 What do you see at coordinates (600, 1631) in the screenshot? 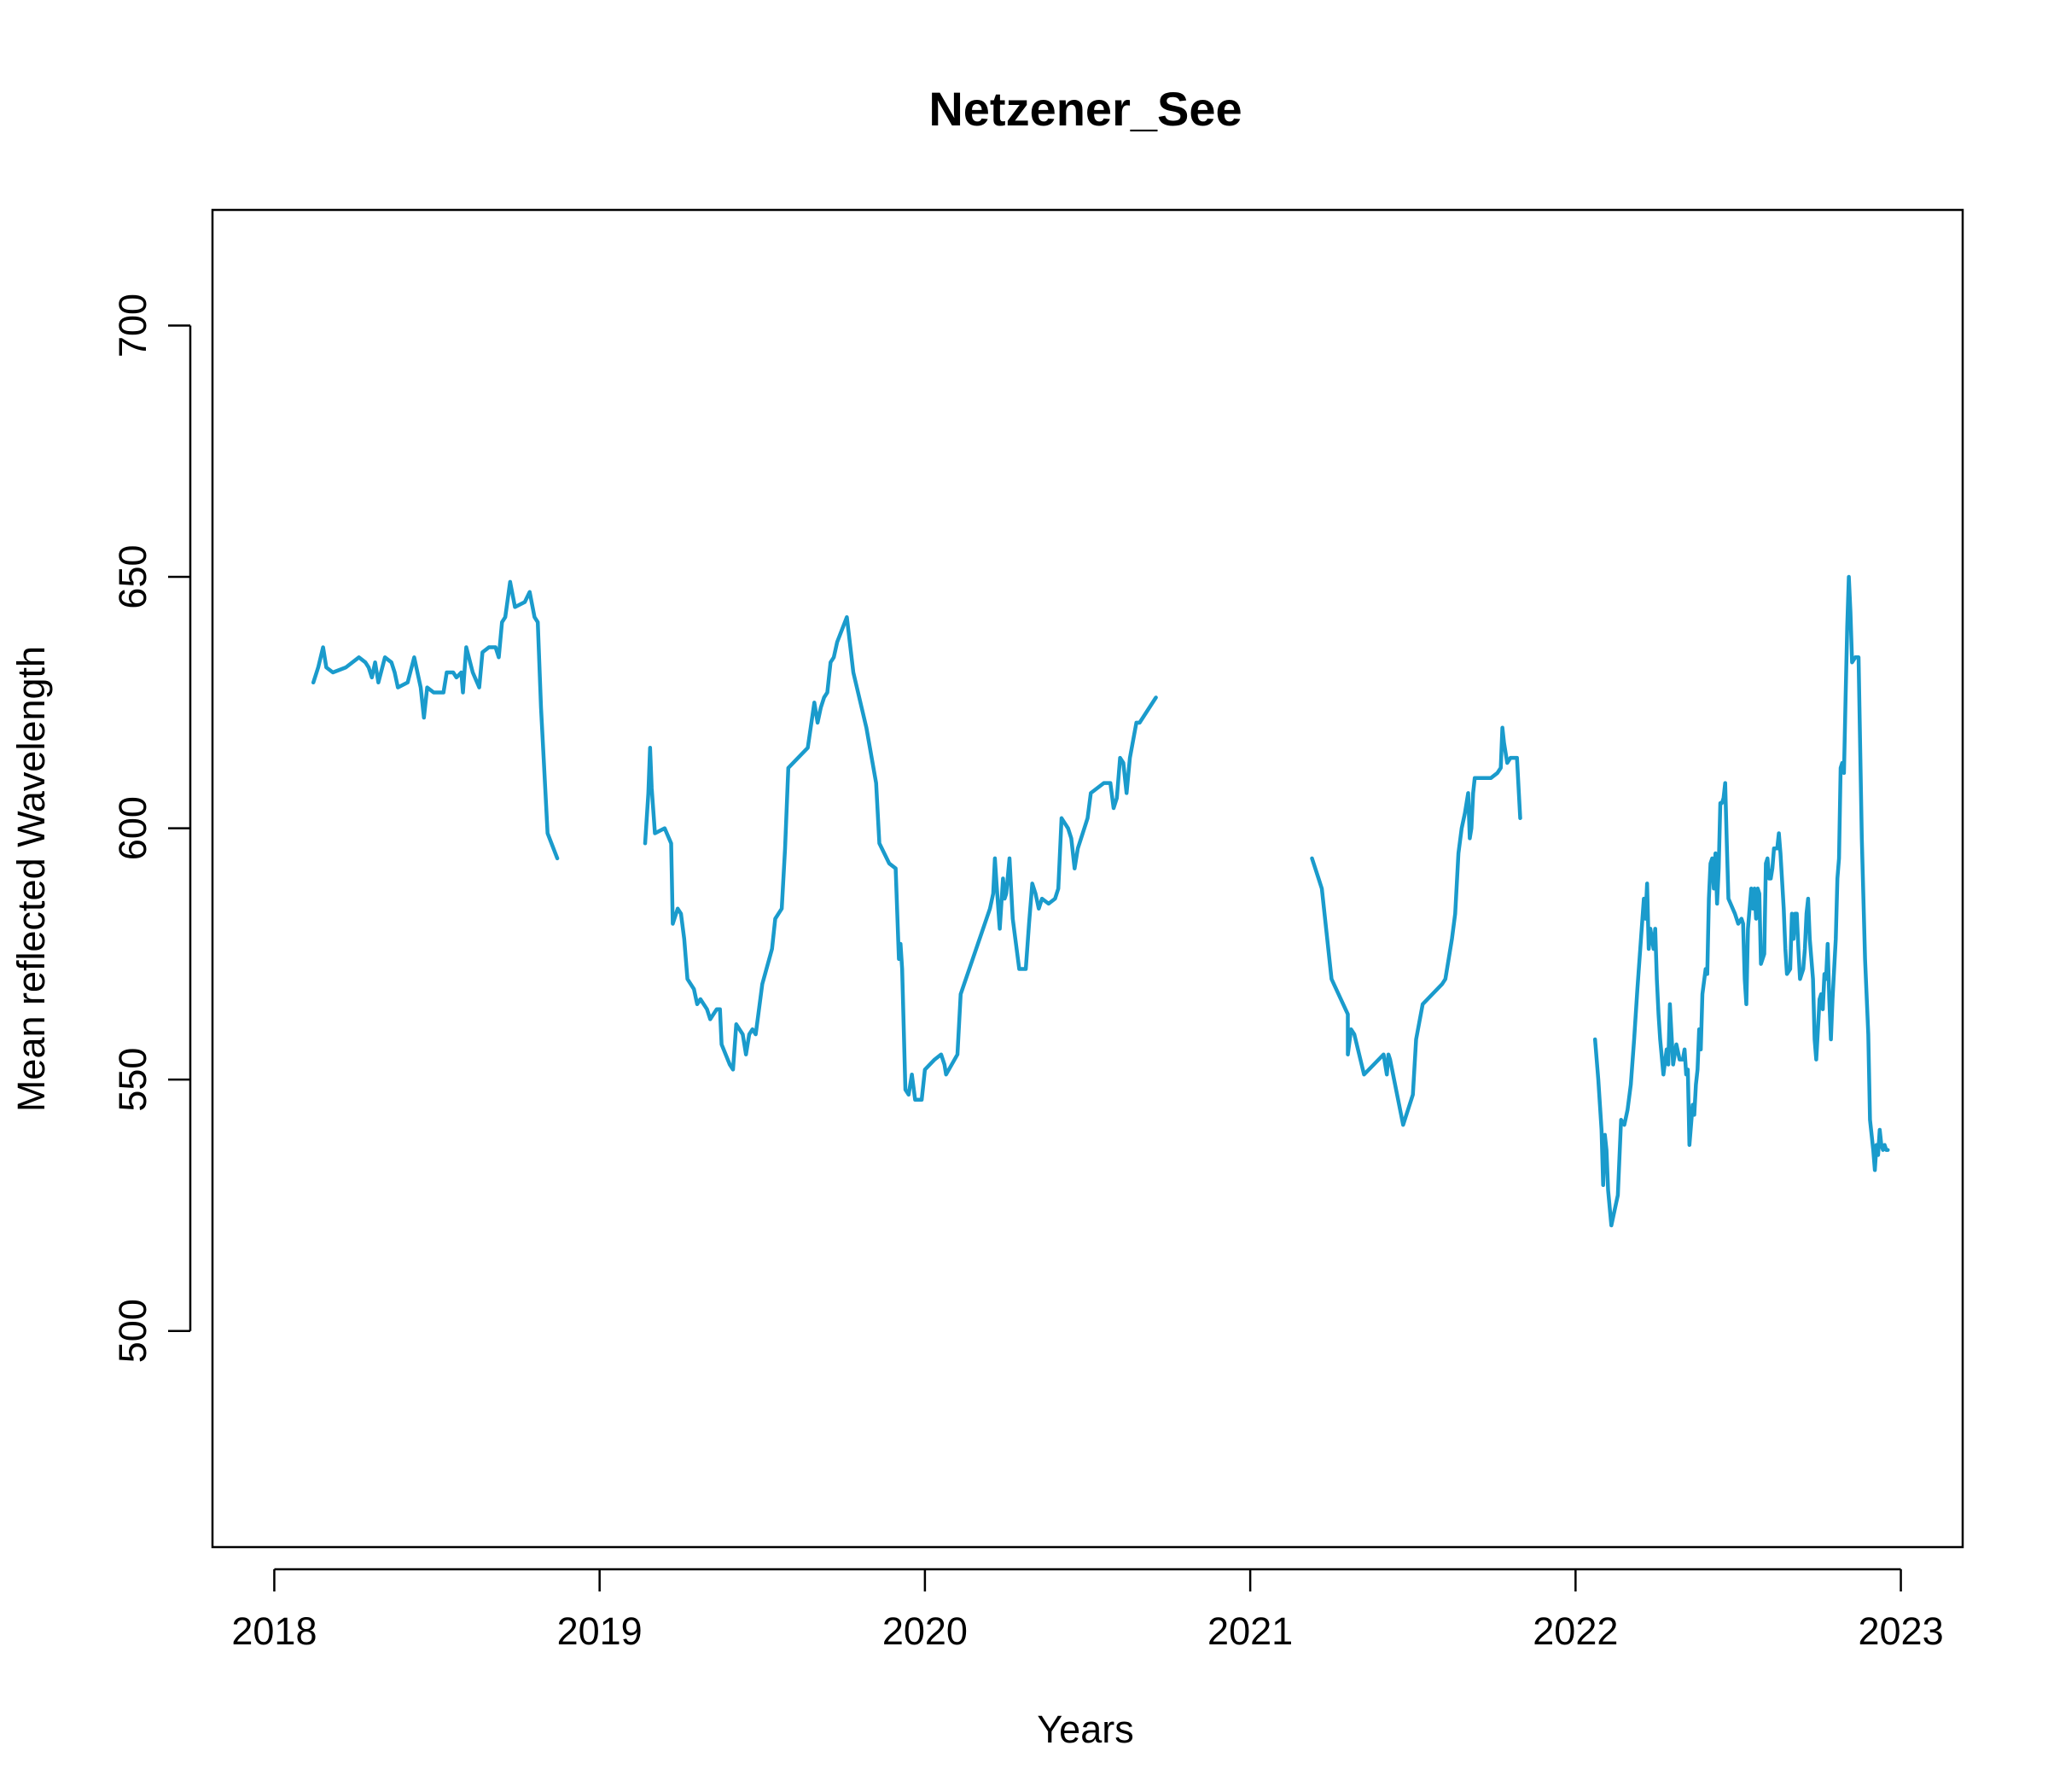
I see `x-tick-label: 2019` at bounding box center [600, 1631].